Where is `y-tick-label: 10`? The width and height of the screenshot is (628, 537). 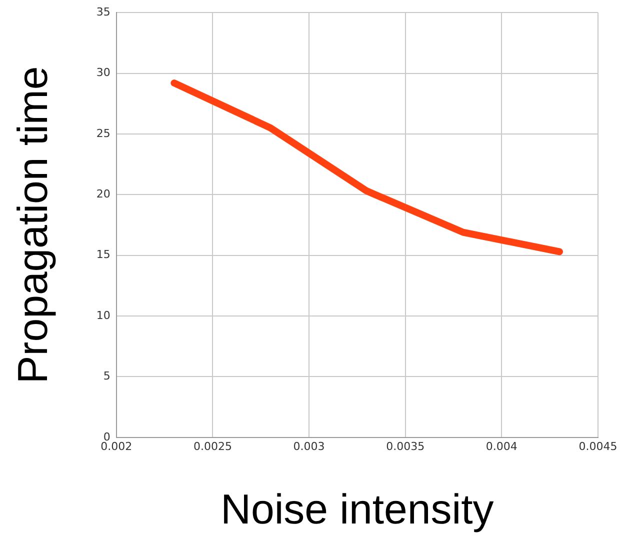
y-tick-label: 10 is located at coordinates (103, 315).